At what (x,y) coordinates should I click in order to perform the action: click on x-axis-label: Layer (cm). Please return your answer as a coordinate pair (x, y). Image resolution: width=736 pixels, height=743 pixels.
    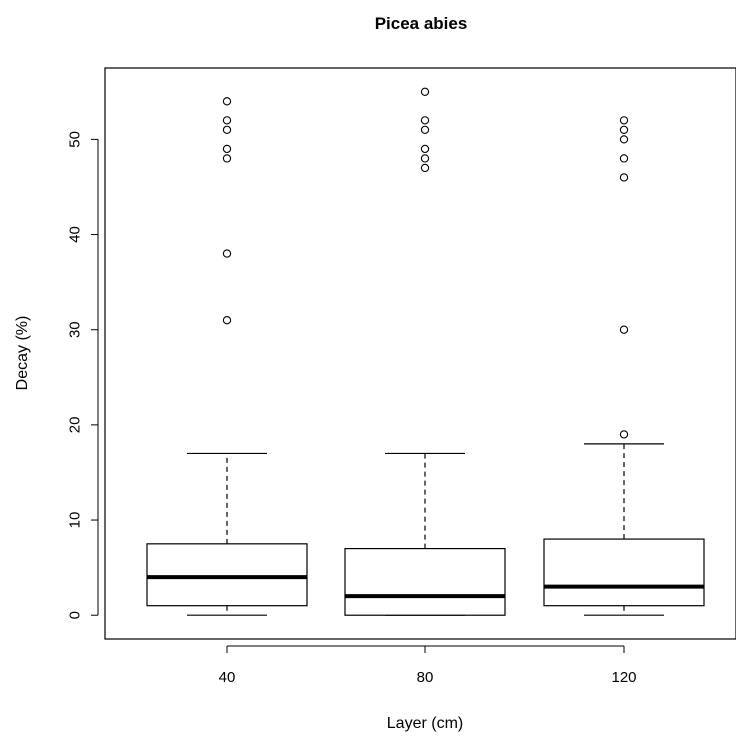
    Looking at the image, I should click on (425, 723).